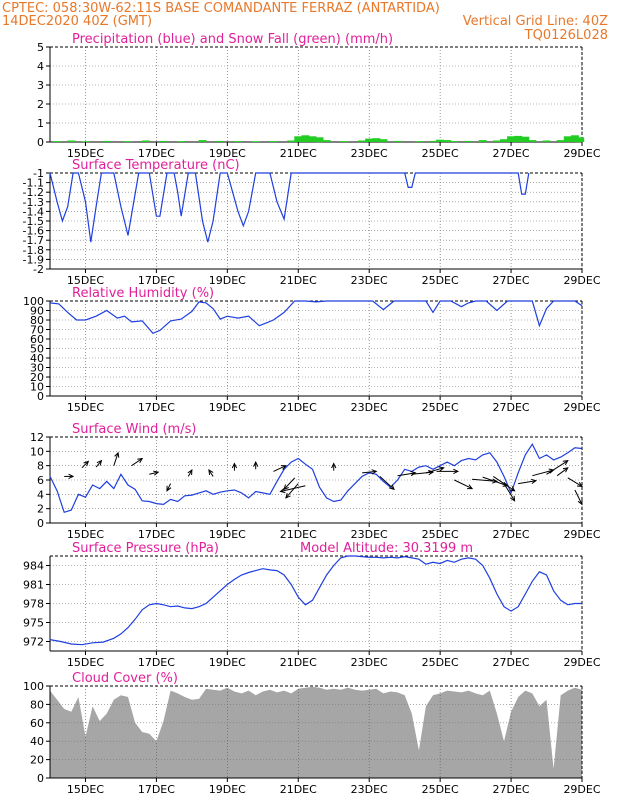 The image size is (618, 800). I want to click on series-area, so click(316, 732).